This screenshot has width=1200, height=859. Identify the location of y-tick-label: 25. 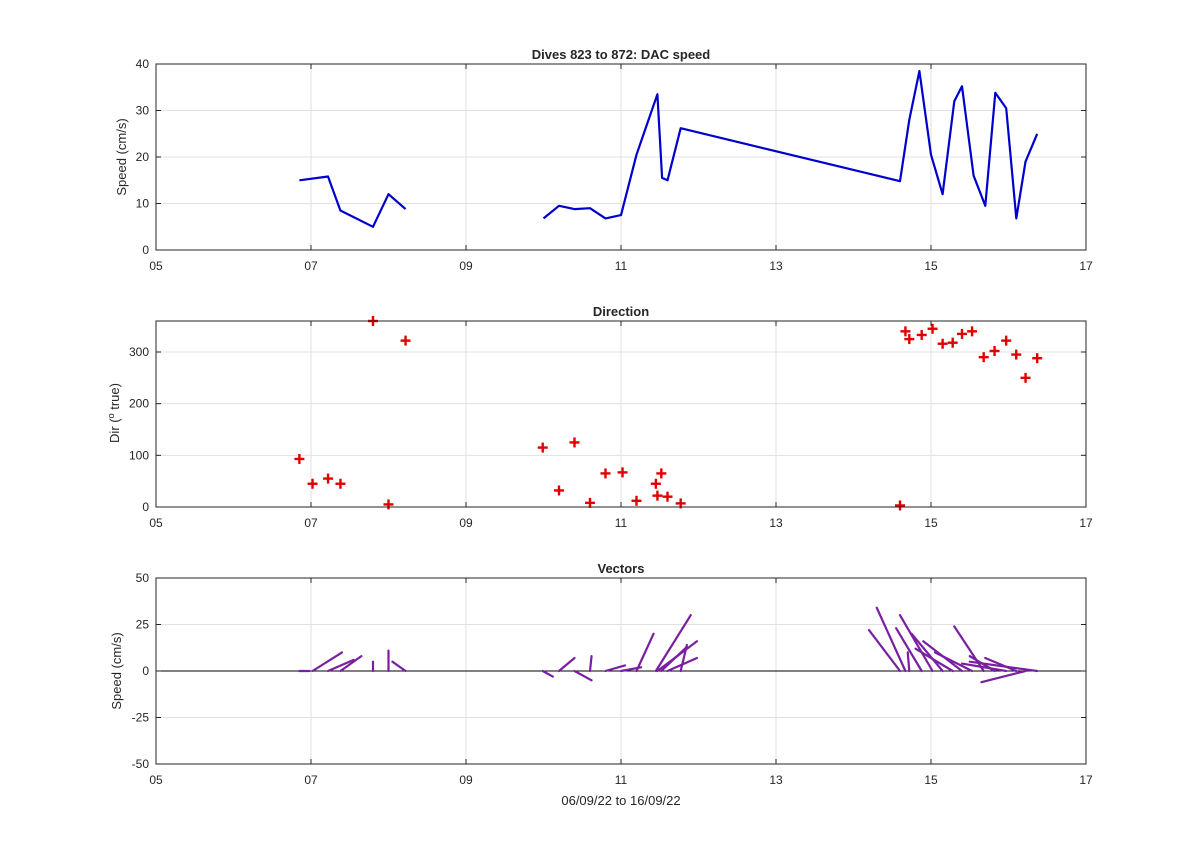
(143, 625).